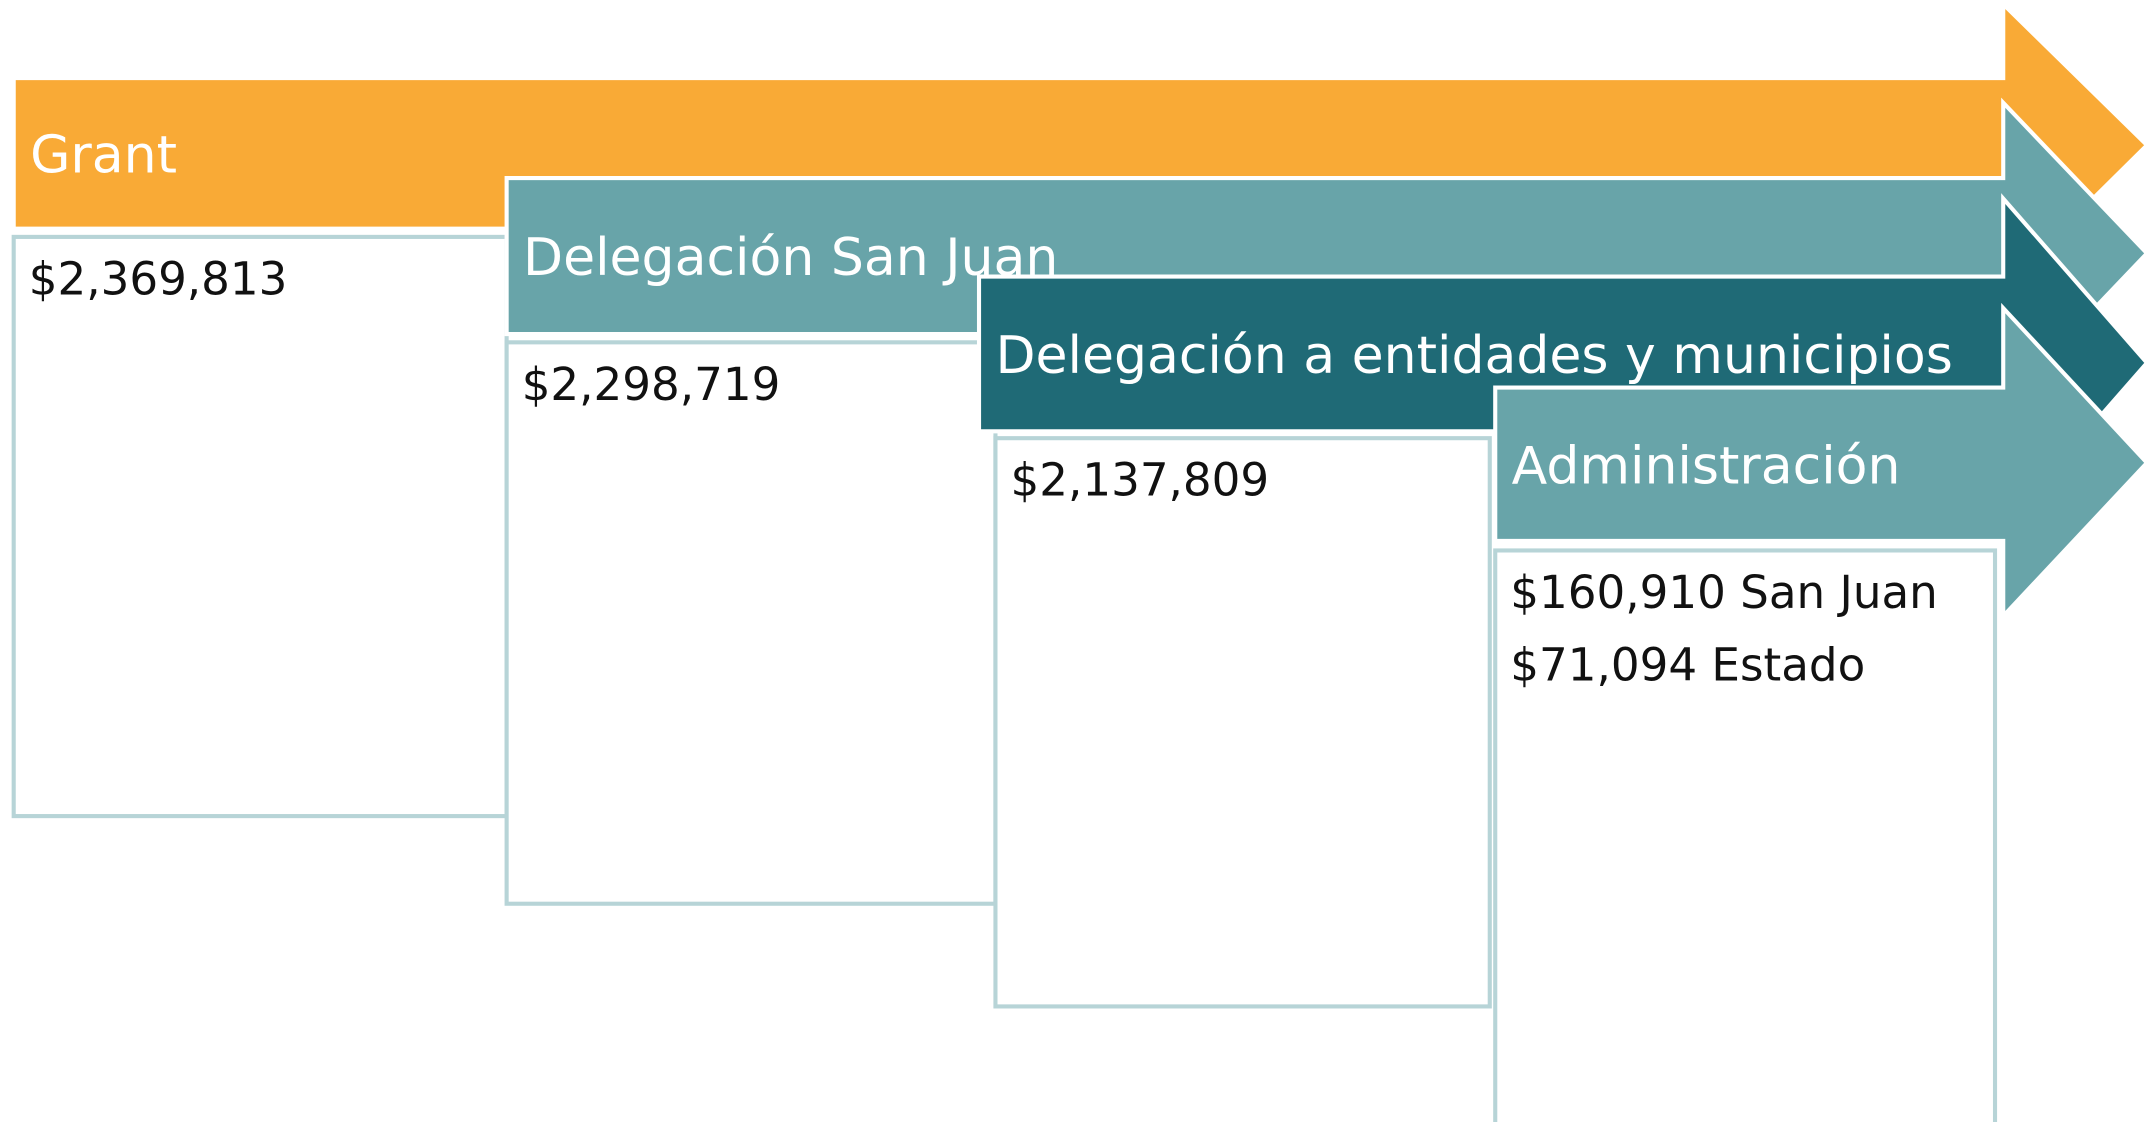 The image size is (2147, 1122). What do you see at coordinates (1724, 592) in the screenshot?
I see `step-amount: $160,910 San Juan` at bounding box center [1724, 592].